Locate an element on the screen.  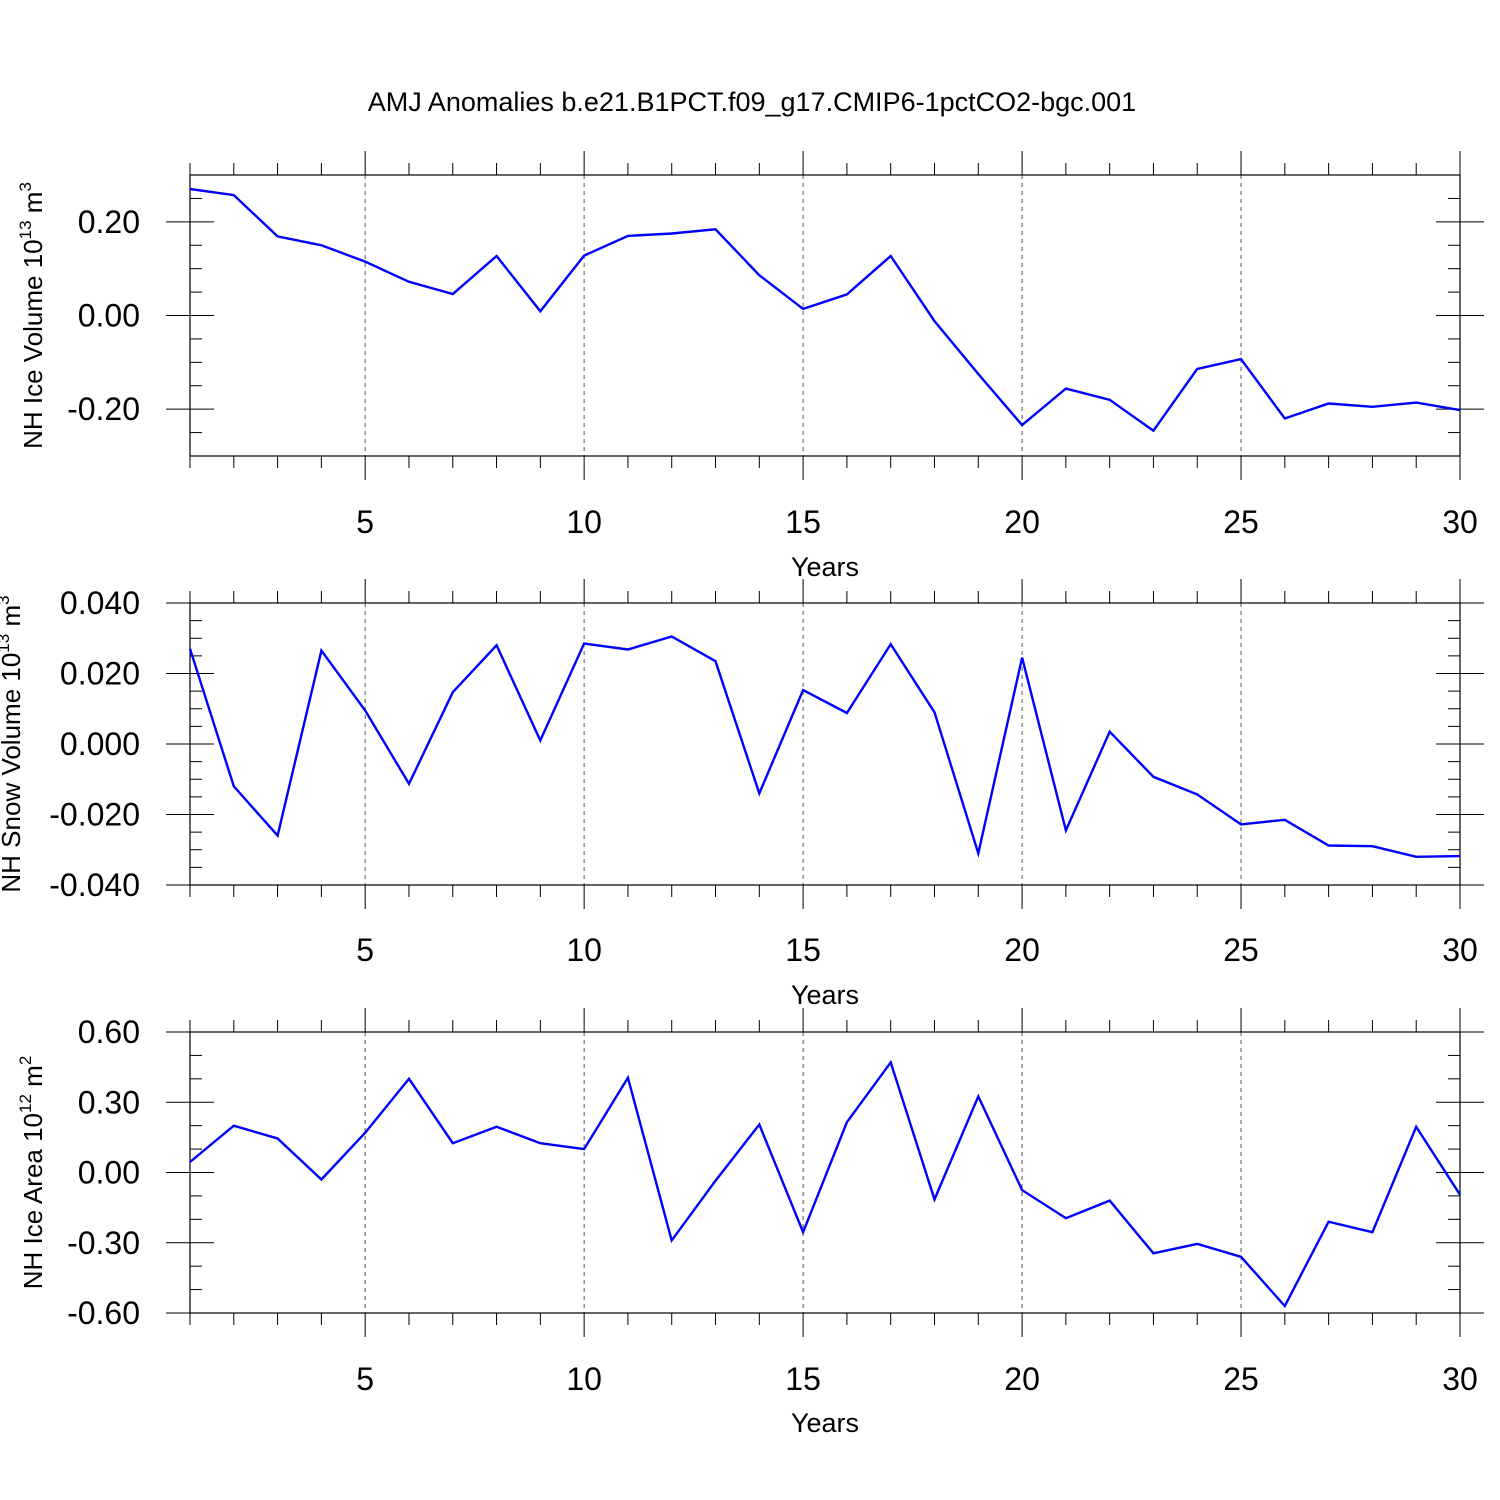
y-tick-label: 0.20 is located at coordinates (109, 222).